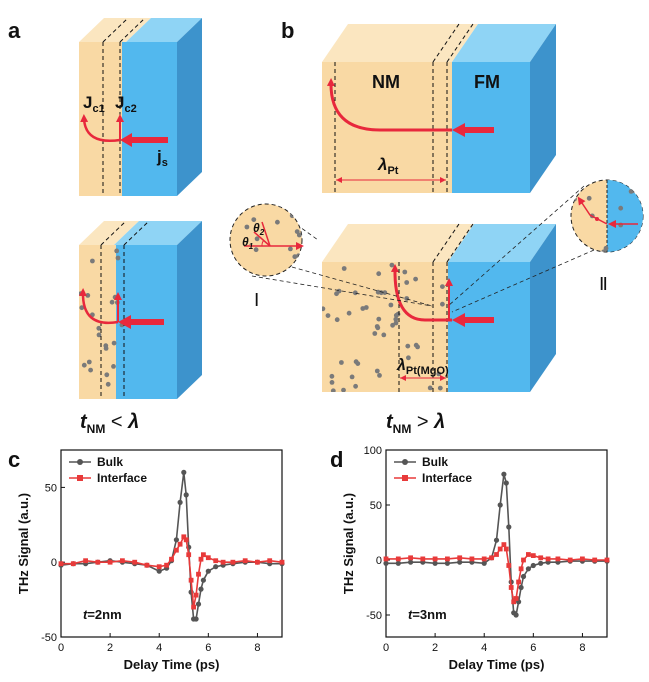 The width and height of the screenshot is (649, 682). Describe the element at coordinates (484, 648) in the screenshot. I see `x-tick-label: 4` at that location.